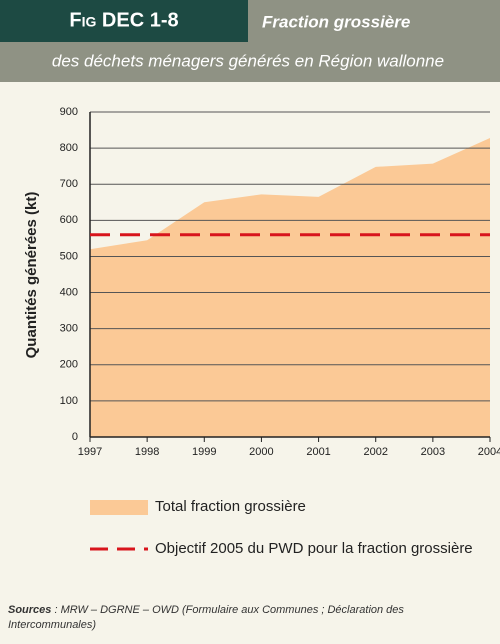  What do you see at coordinates (31, 275) in the screenshot?
I see `y-axis-label: Quantités générées (kt)` at bounding box center [31, 275].